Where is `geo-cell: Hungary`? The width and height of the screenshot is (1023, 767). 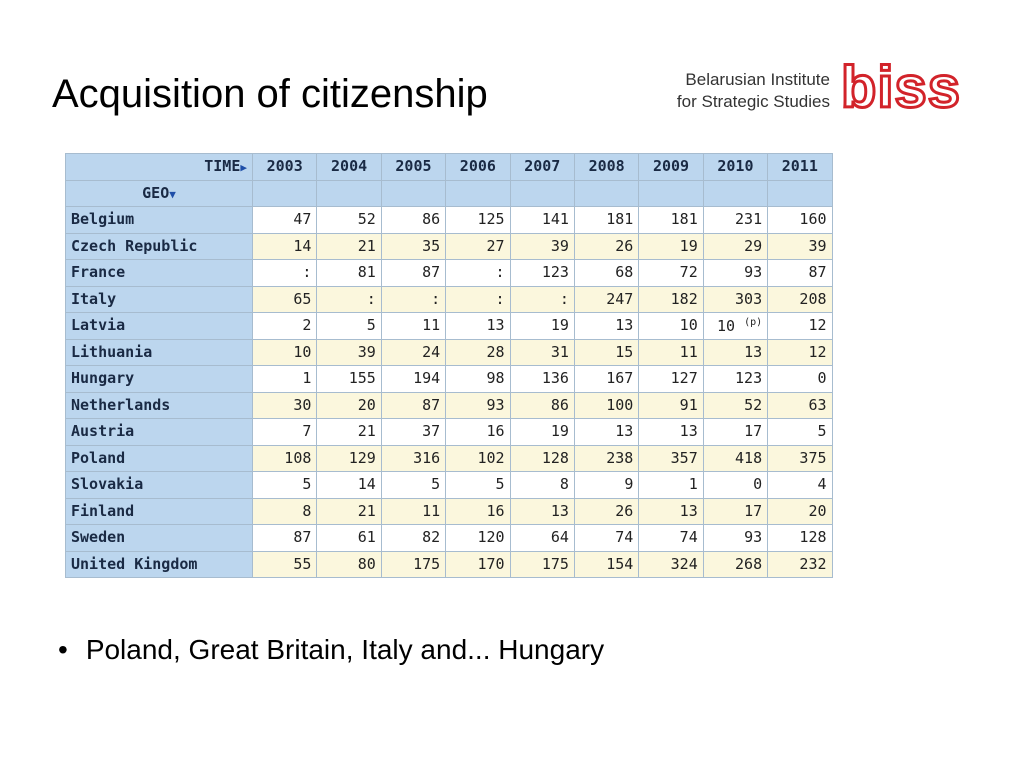 geo-cell: Hungary is located at coordinates (159, 379).